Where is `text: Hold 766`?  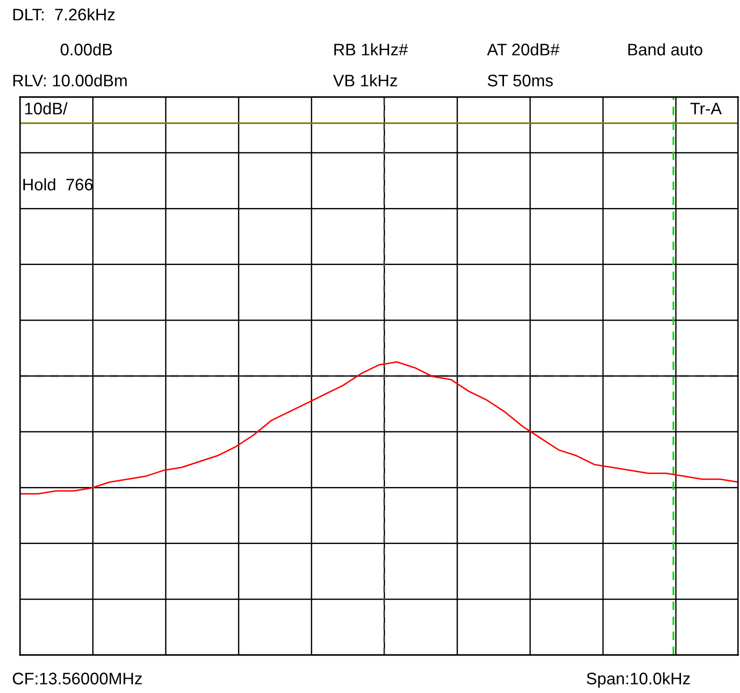
text: Hold 766 is located at coordinates (58, 184).